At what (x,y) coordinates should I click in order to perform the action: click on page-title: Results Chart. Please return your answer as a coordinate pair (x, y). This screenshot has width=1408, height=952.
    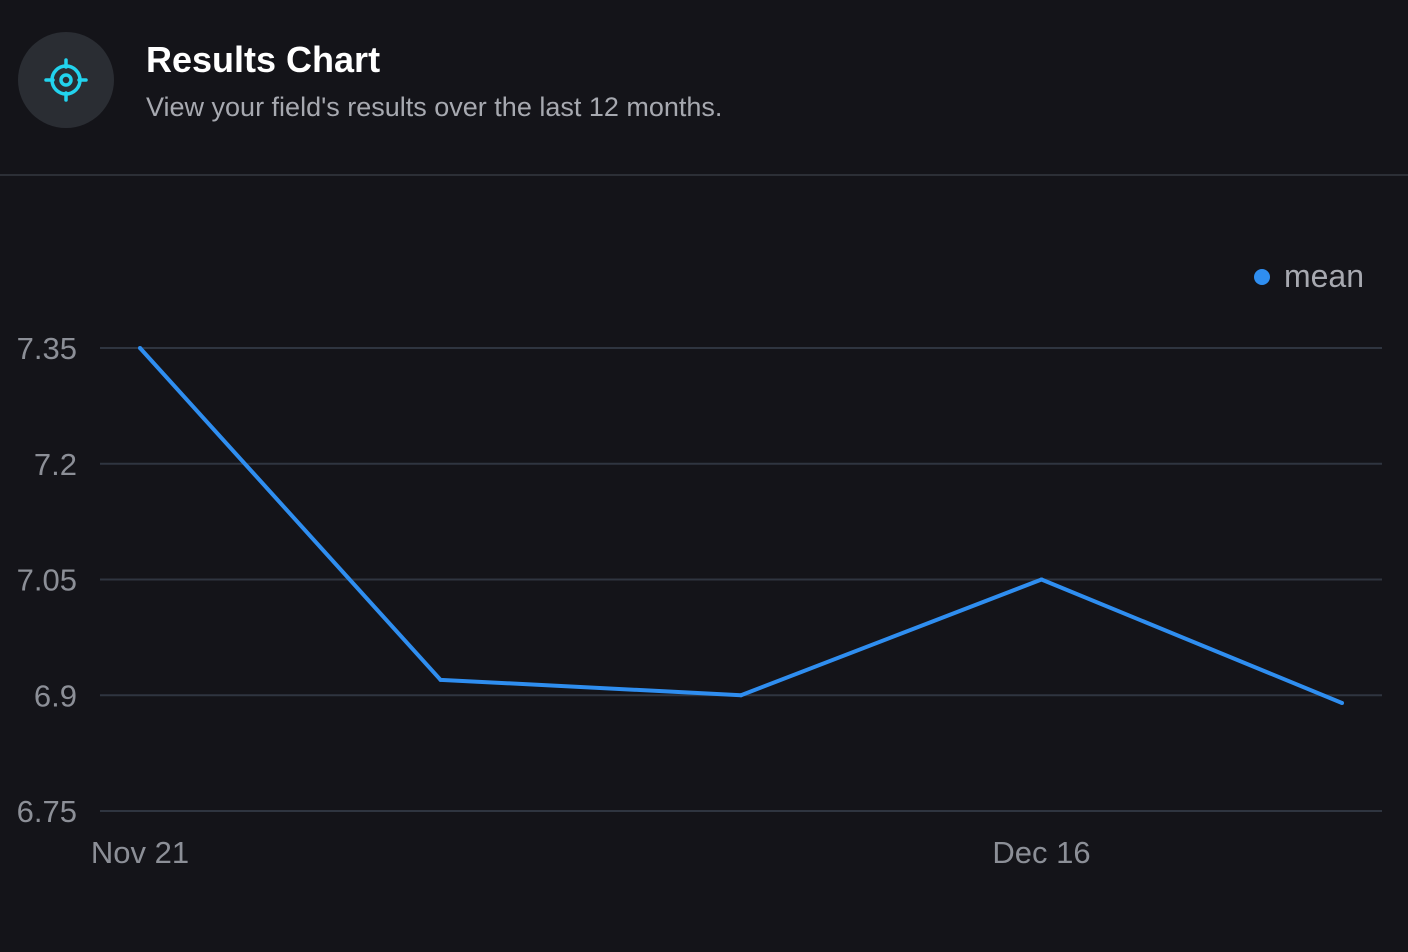
    Looking at the image, I should click on (263, 59).